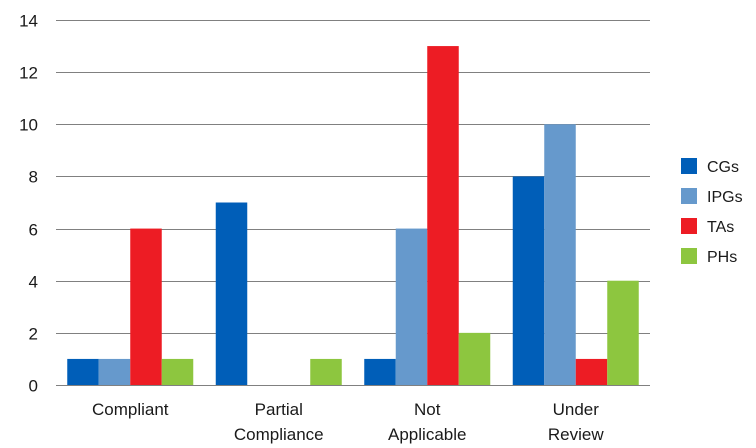 This screenshot has width=756, height=448. Describe the element at coordinates (427, 434) in the screenshot. I see `x-category-label: Applicable` at that location.